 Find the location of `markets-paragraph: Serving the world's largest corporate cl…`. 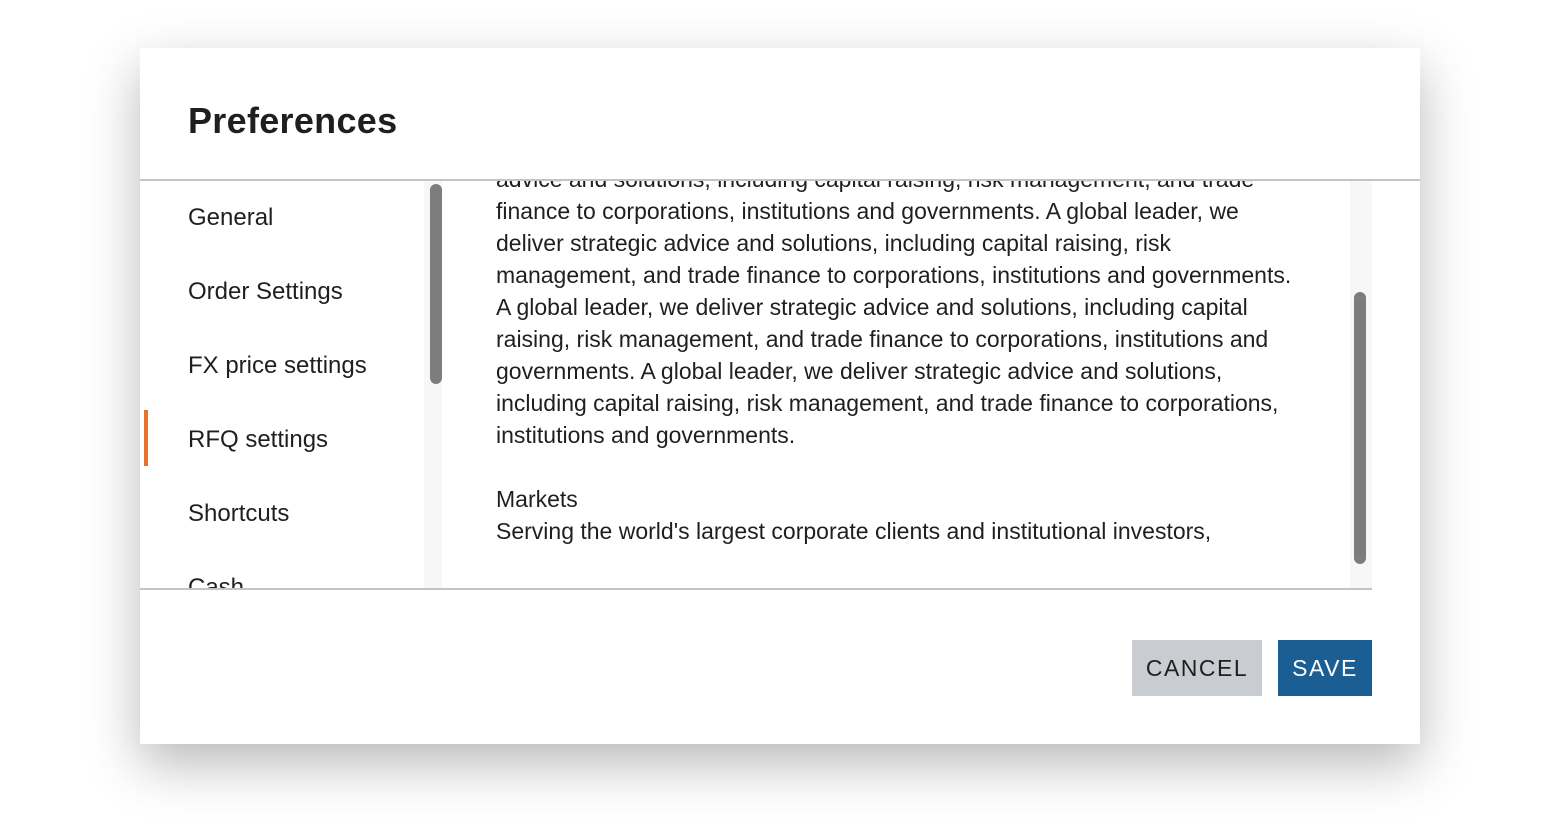

markets-paragraph: Serving the world's largest corporate cl… is located at coordinates (854, 531).